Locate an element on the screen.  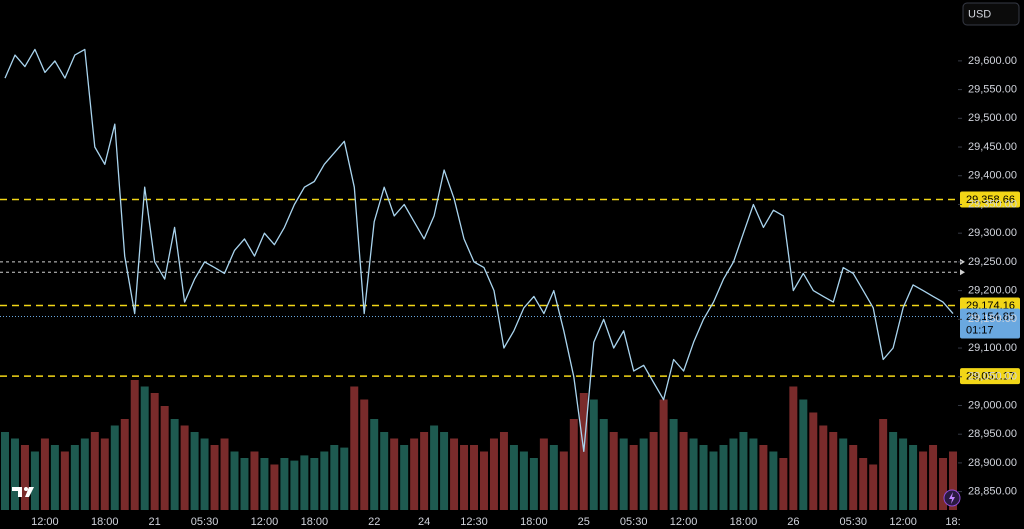
currency-button is located at coordinates (991, 14).